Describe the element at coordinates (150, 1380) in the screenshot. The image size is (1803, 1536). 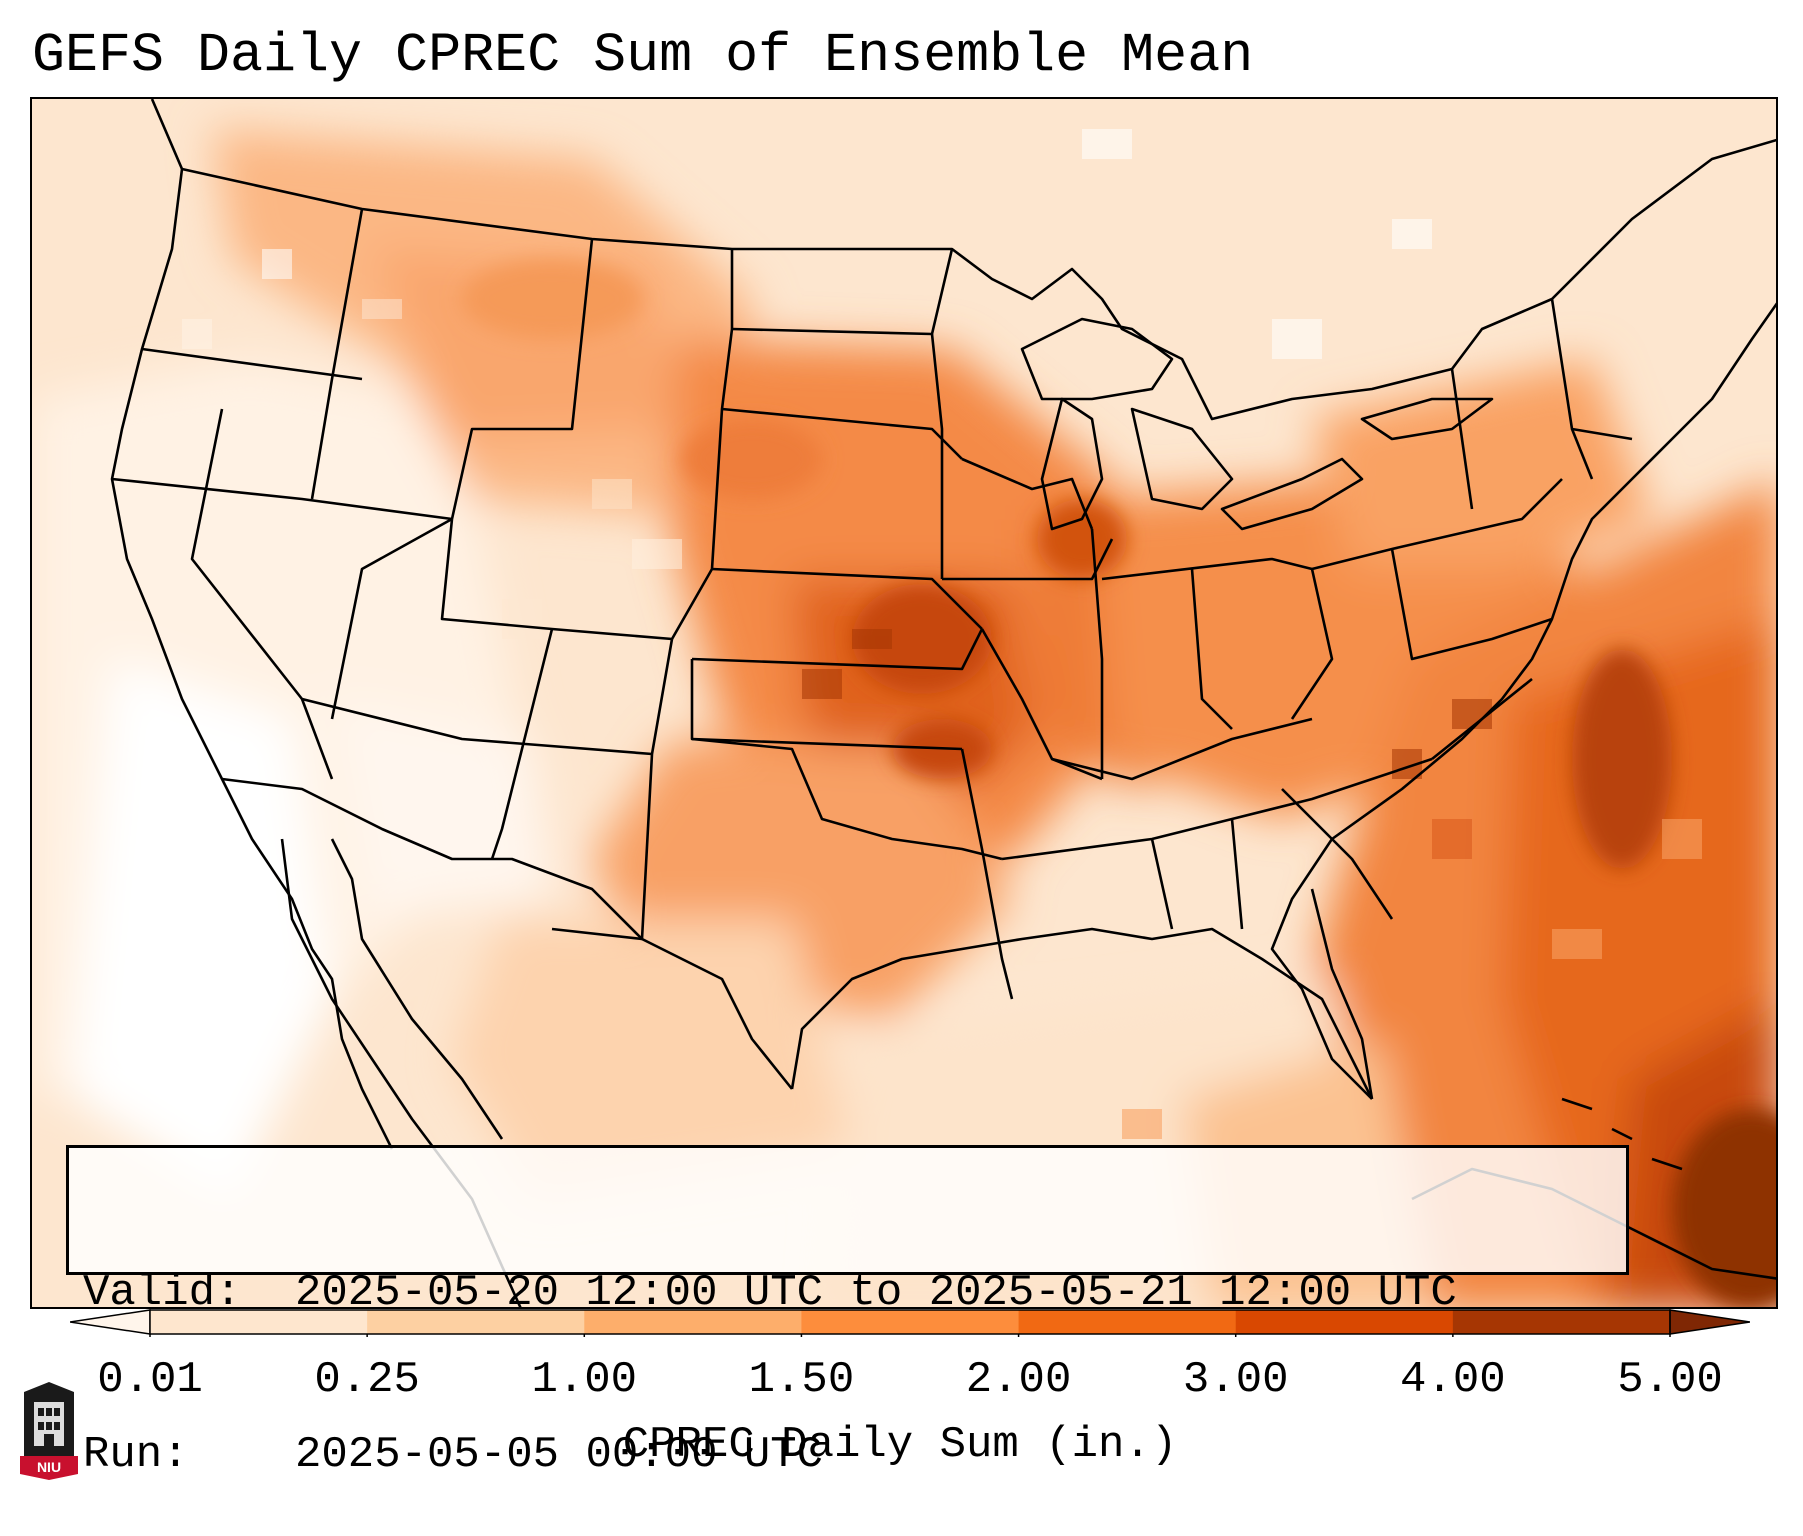
I see `colorbar-tick-label: 0.01` at that location.